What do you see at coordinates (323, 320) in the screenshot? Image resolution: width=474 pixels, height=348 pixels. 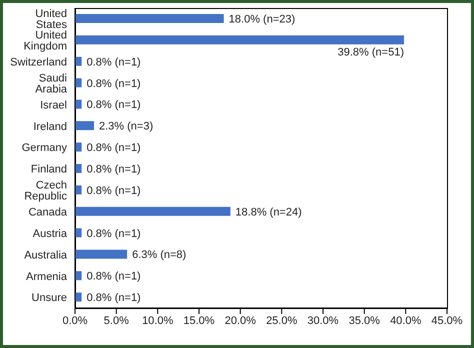 I see `x-tick-label: 30.0%` at bounding box center [323, 320].